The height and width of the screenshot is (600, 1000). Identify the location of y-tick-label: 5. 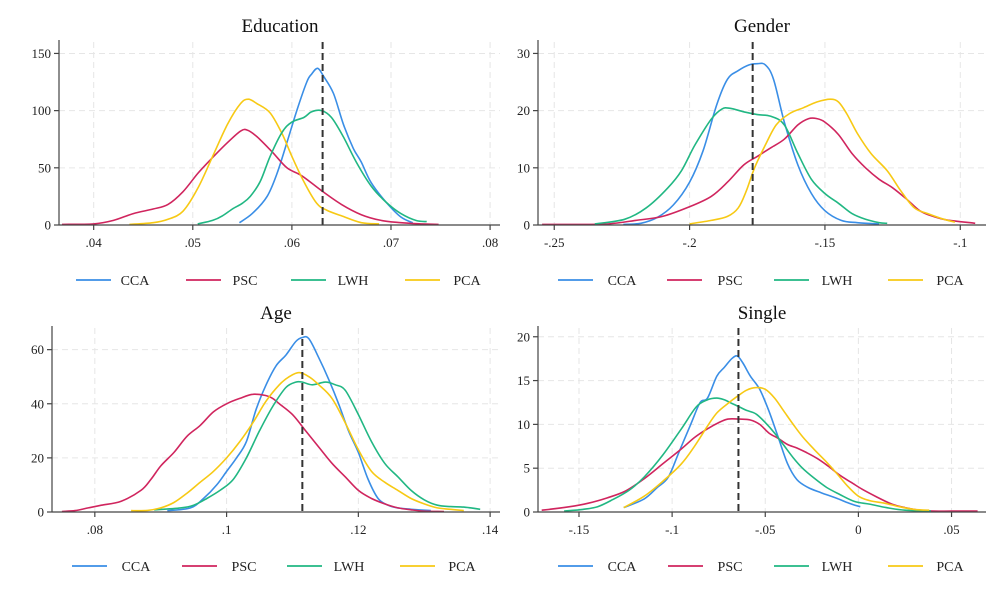
(527, 468).